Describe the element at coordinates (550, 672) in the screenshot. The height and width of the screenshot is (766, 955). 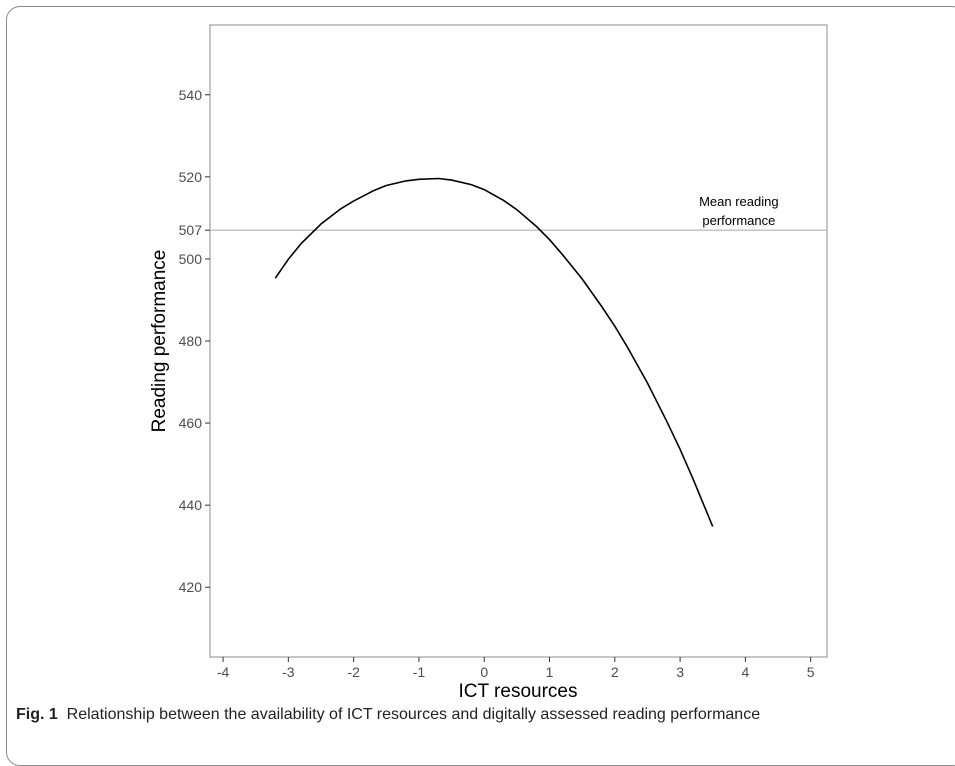
I see `x-tick-label: 1` at that location.